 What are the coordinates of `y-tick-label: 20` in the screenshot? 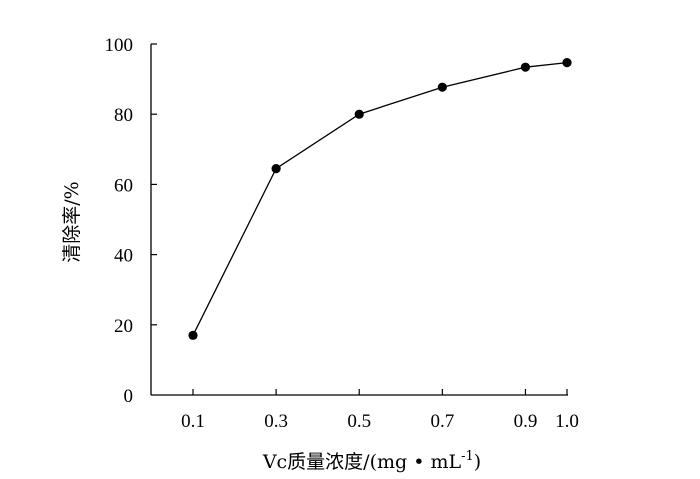 It's located at (123, 326).